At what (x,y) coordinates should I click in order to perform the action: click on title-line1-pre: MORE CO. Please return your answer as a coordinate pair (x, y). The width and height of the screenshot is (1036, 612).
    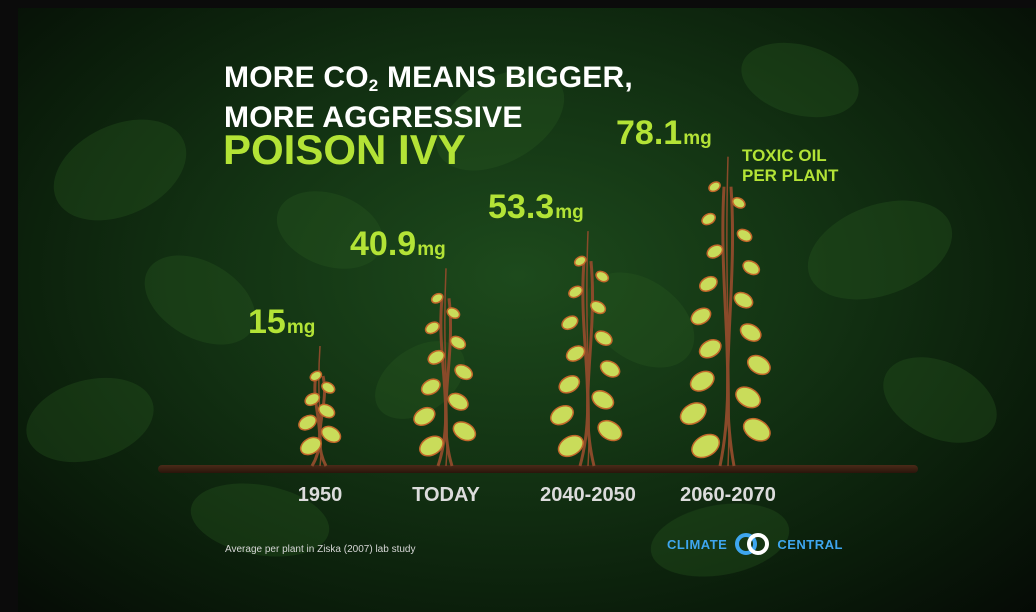
    Looking at the image, I should click on (296, 77).